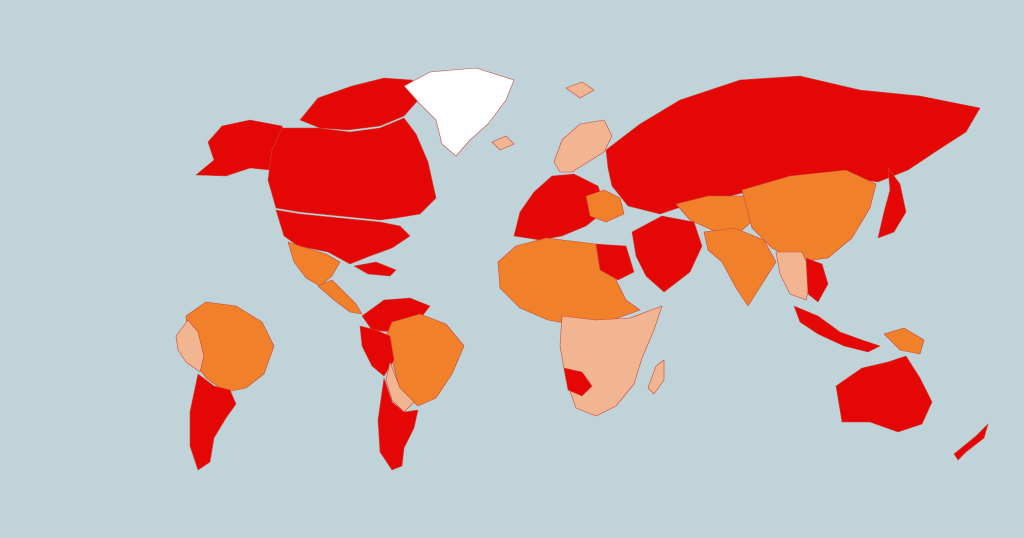  I want to click on region-madagascar, so click(656, 377).